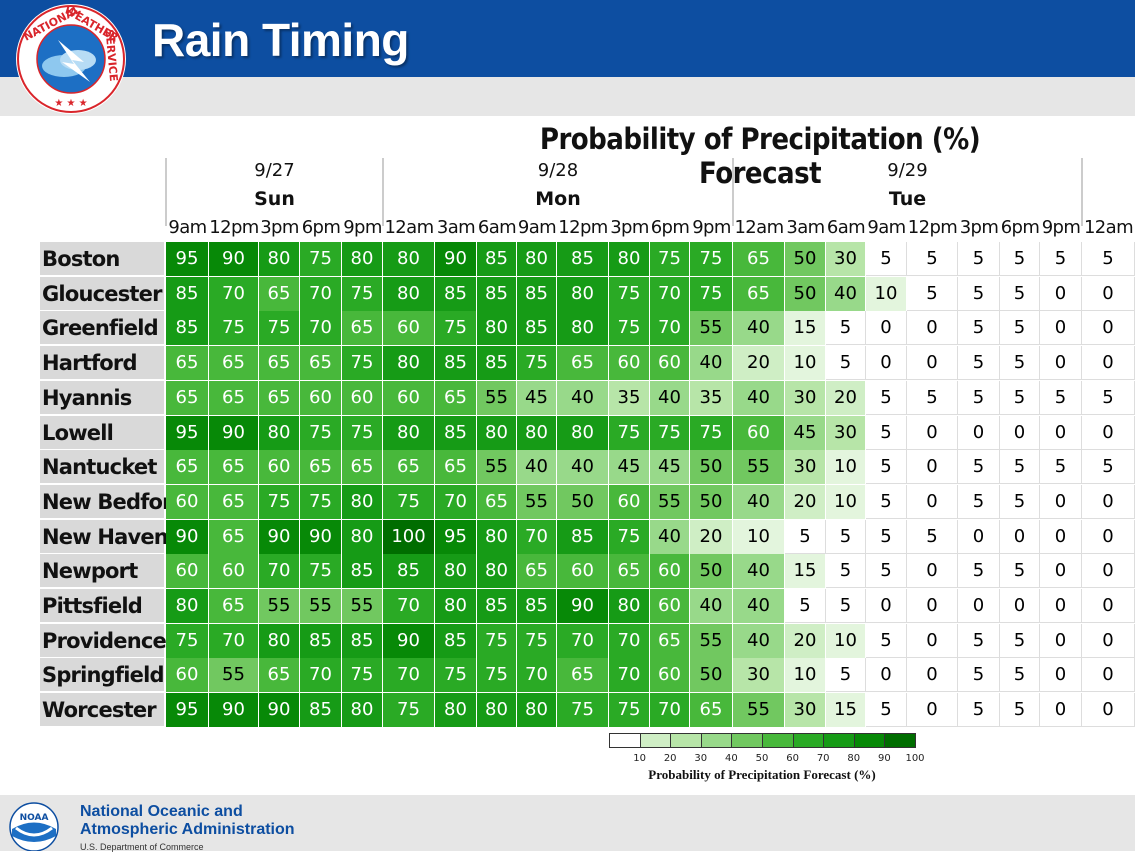 This screenshot has width=1135, height=856. What do you see at coordinates (280, 40) in the screenshot?
I see `page-title: Rain Timing` at bounding box center [280, 40].